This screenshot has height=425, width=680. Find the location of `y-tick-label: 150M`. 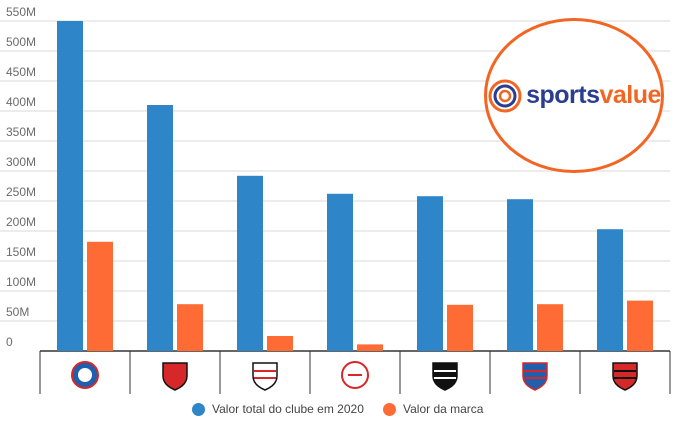

y-tick-label: 150M is located at coordinates (21, 252).